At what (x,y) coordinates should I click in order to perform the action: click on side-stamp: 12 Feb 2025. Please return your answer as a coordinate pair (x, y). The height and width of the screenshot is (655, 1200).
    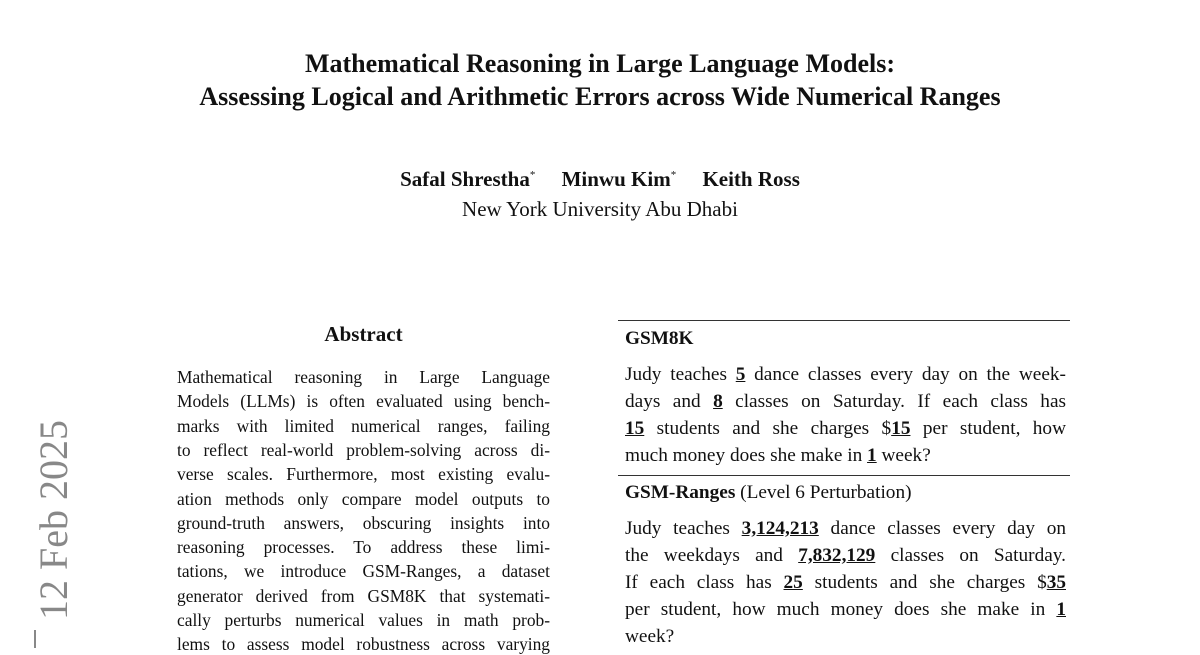
    Looking at the image, I should click on (53, 520).